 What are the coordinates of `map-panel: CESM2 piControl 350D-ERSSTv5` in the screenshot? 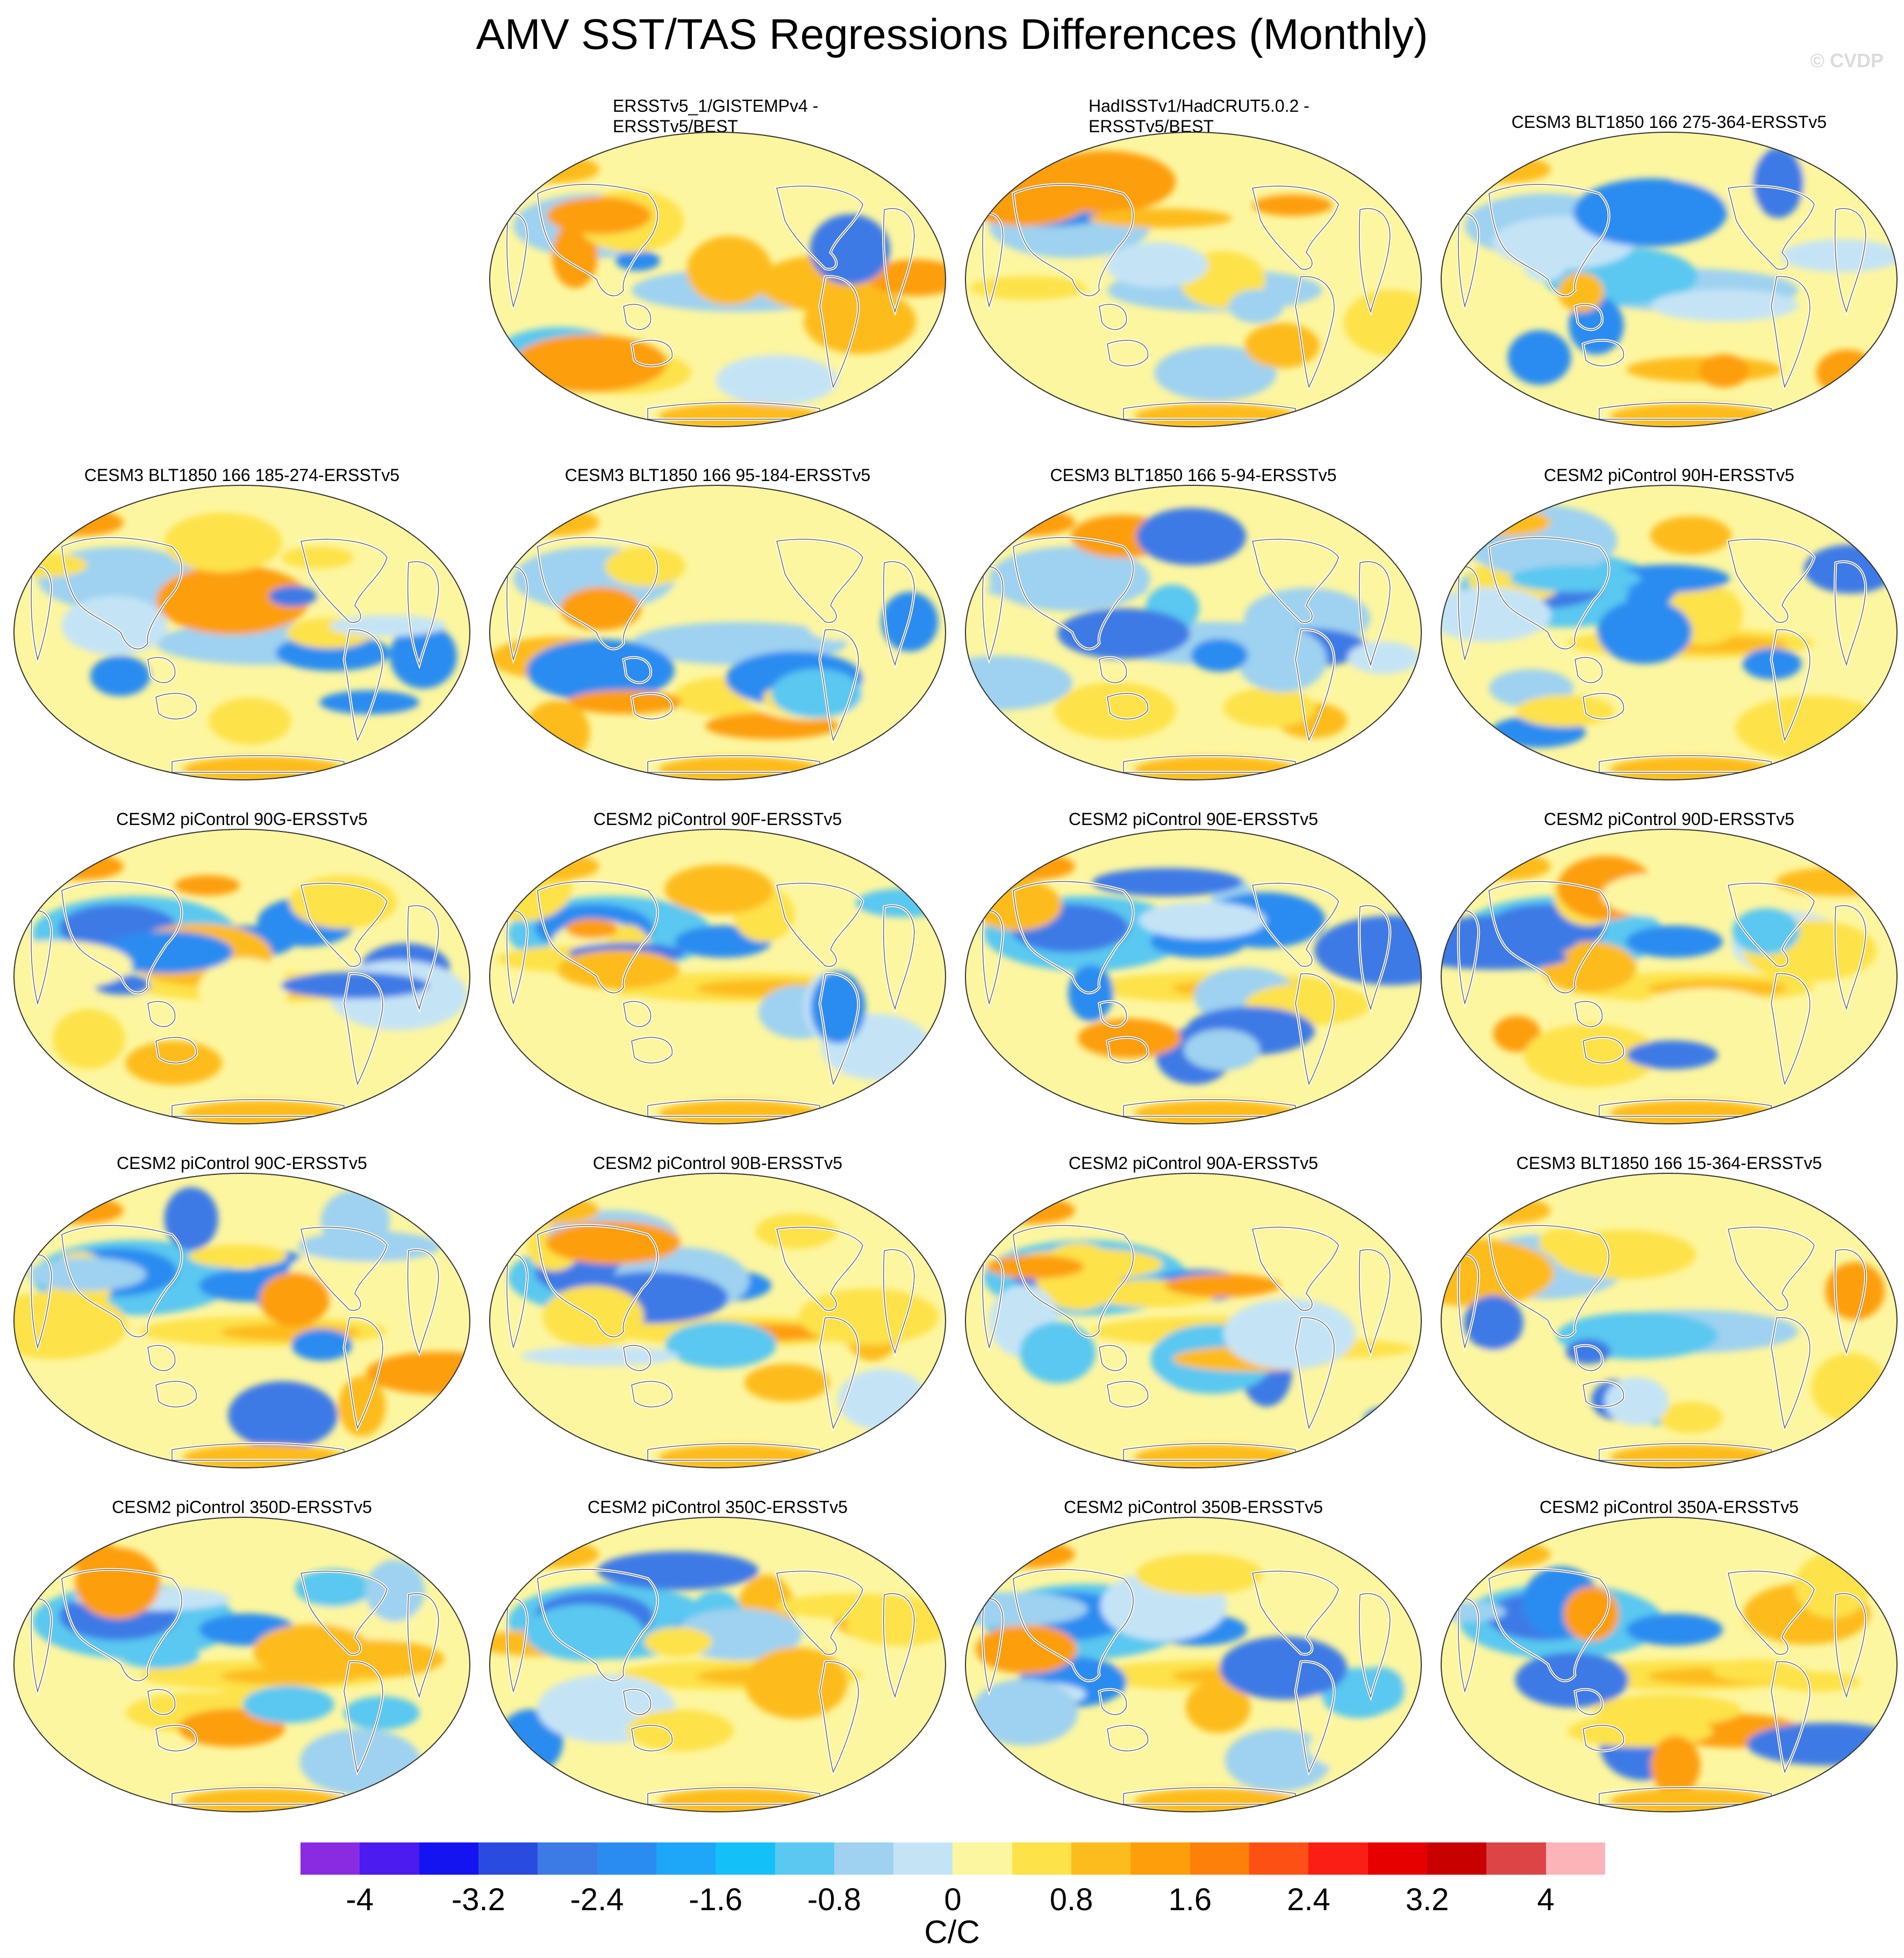 It's located at (241, 1653).